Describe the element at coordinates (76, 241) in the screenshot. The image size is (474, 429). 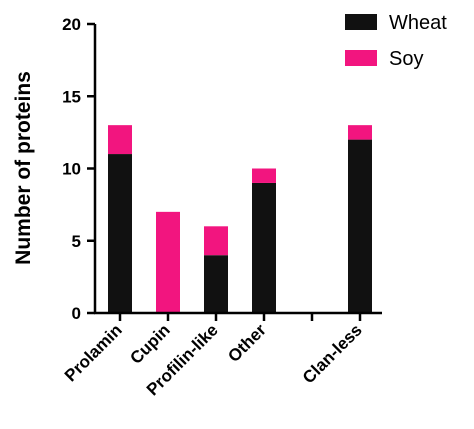
I see `y-tick-label: 5` at that location.